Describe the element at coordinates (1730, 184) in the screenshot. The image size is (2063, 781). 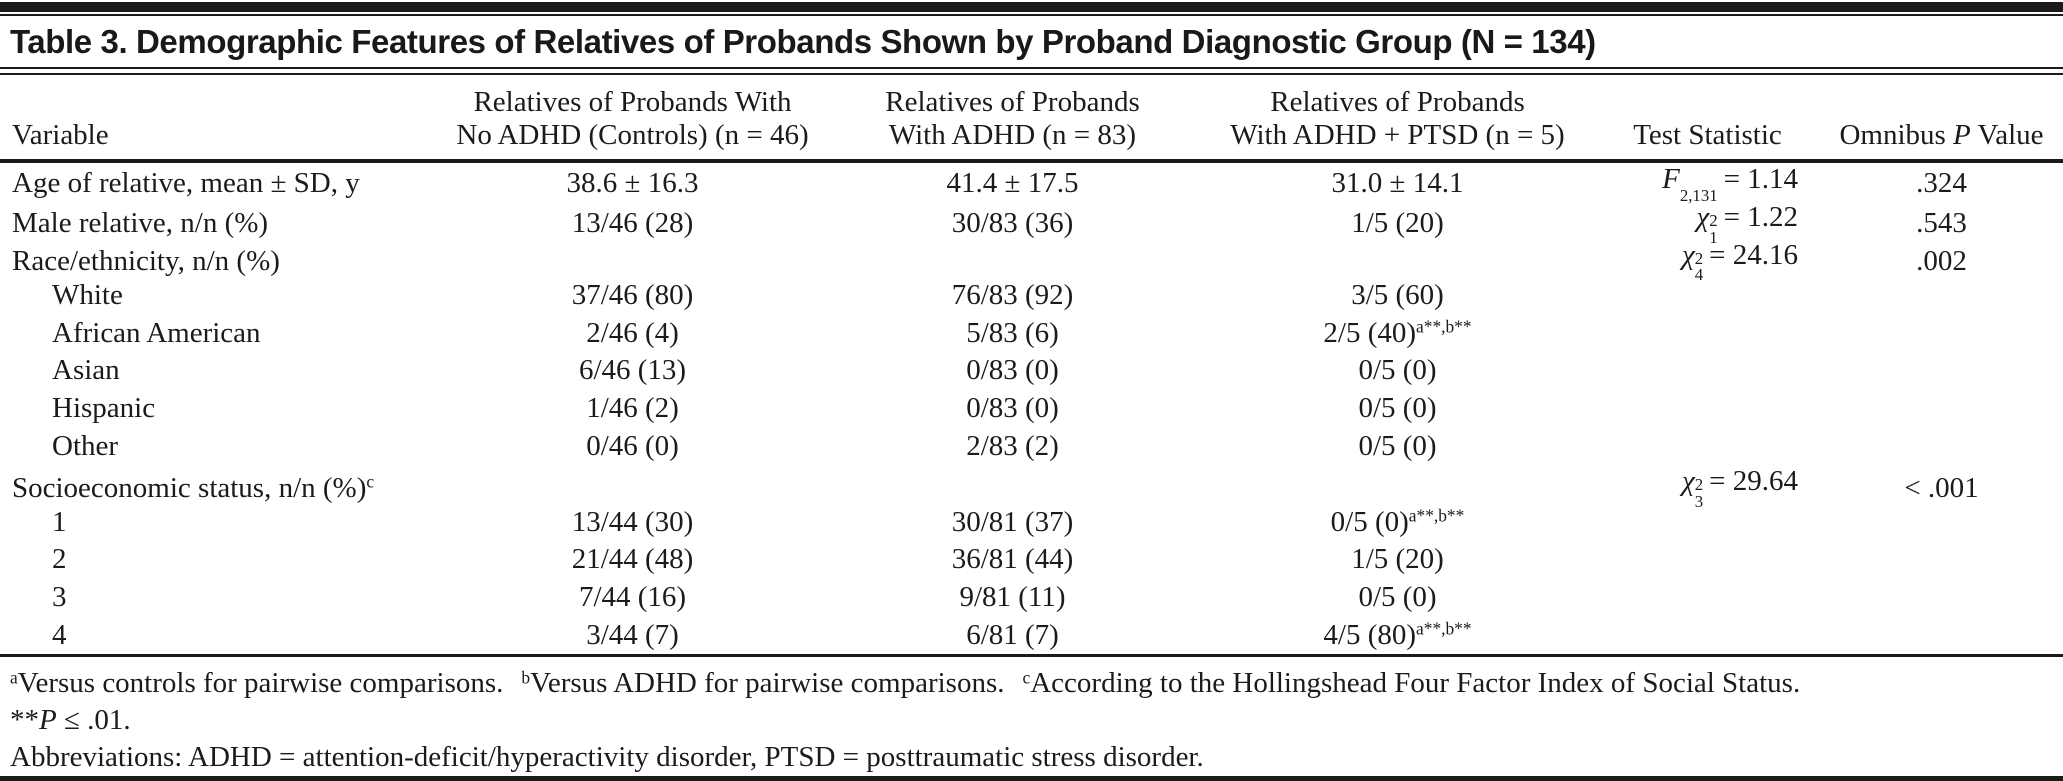
I see `cell-test-statistic: F 2,131 = 1.14` at that location.